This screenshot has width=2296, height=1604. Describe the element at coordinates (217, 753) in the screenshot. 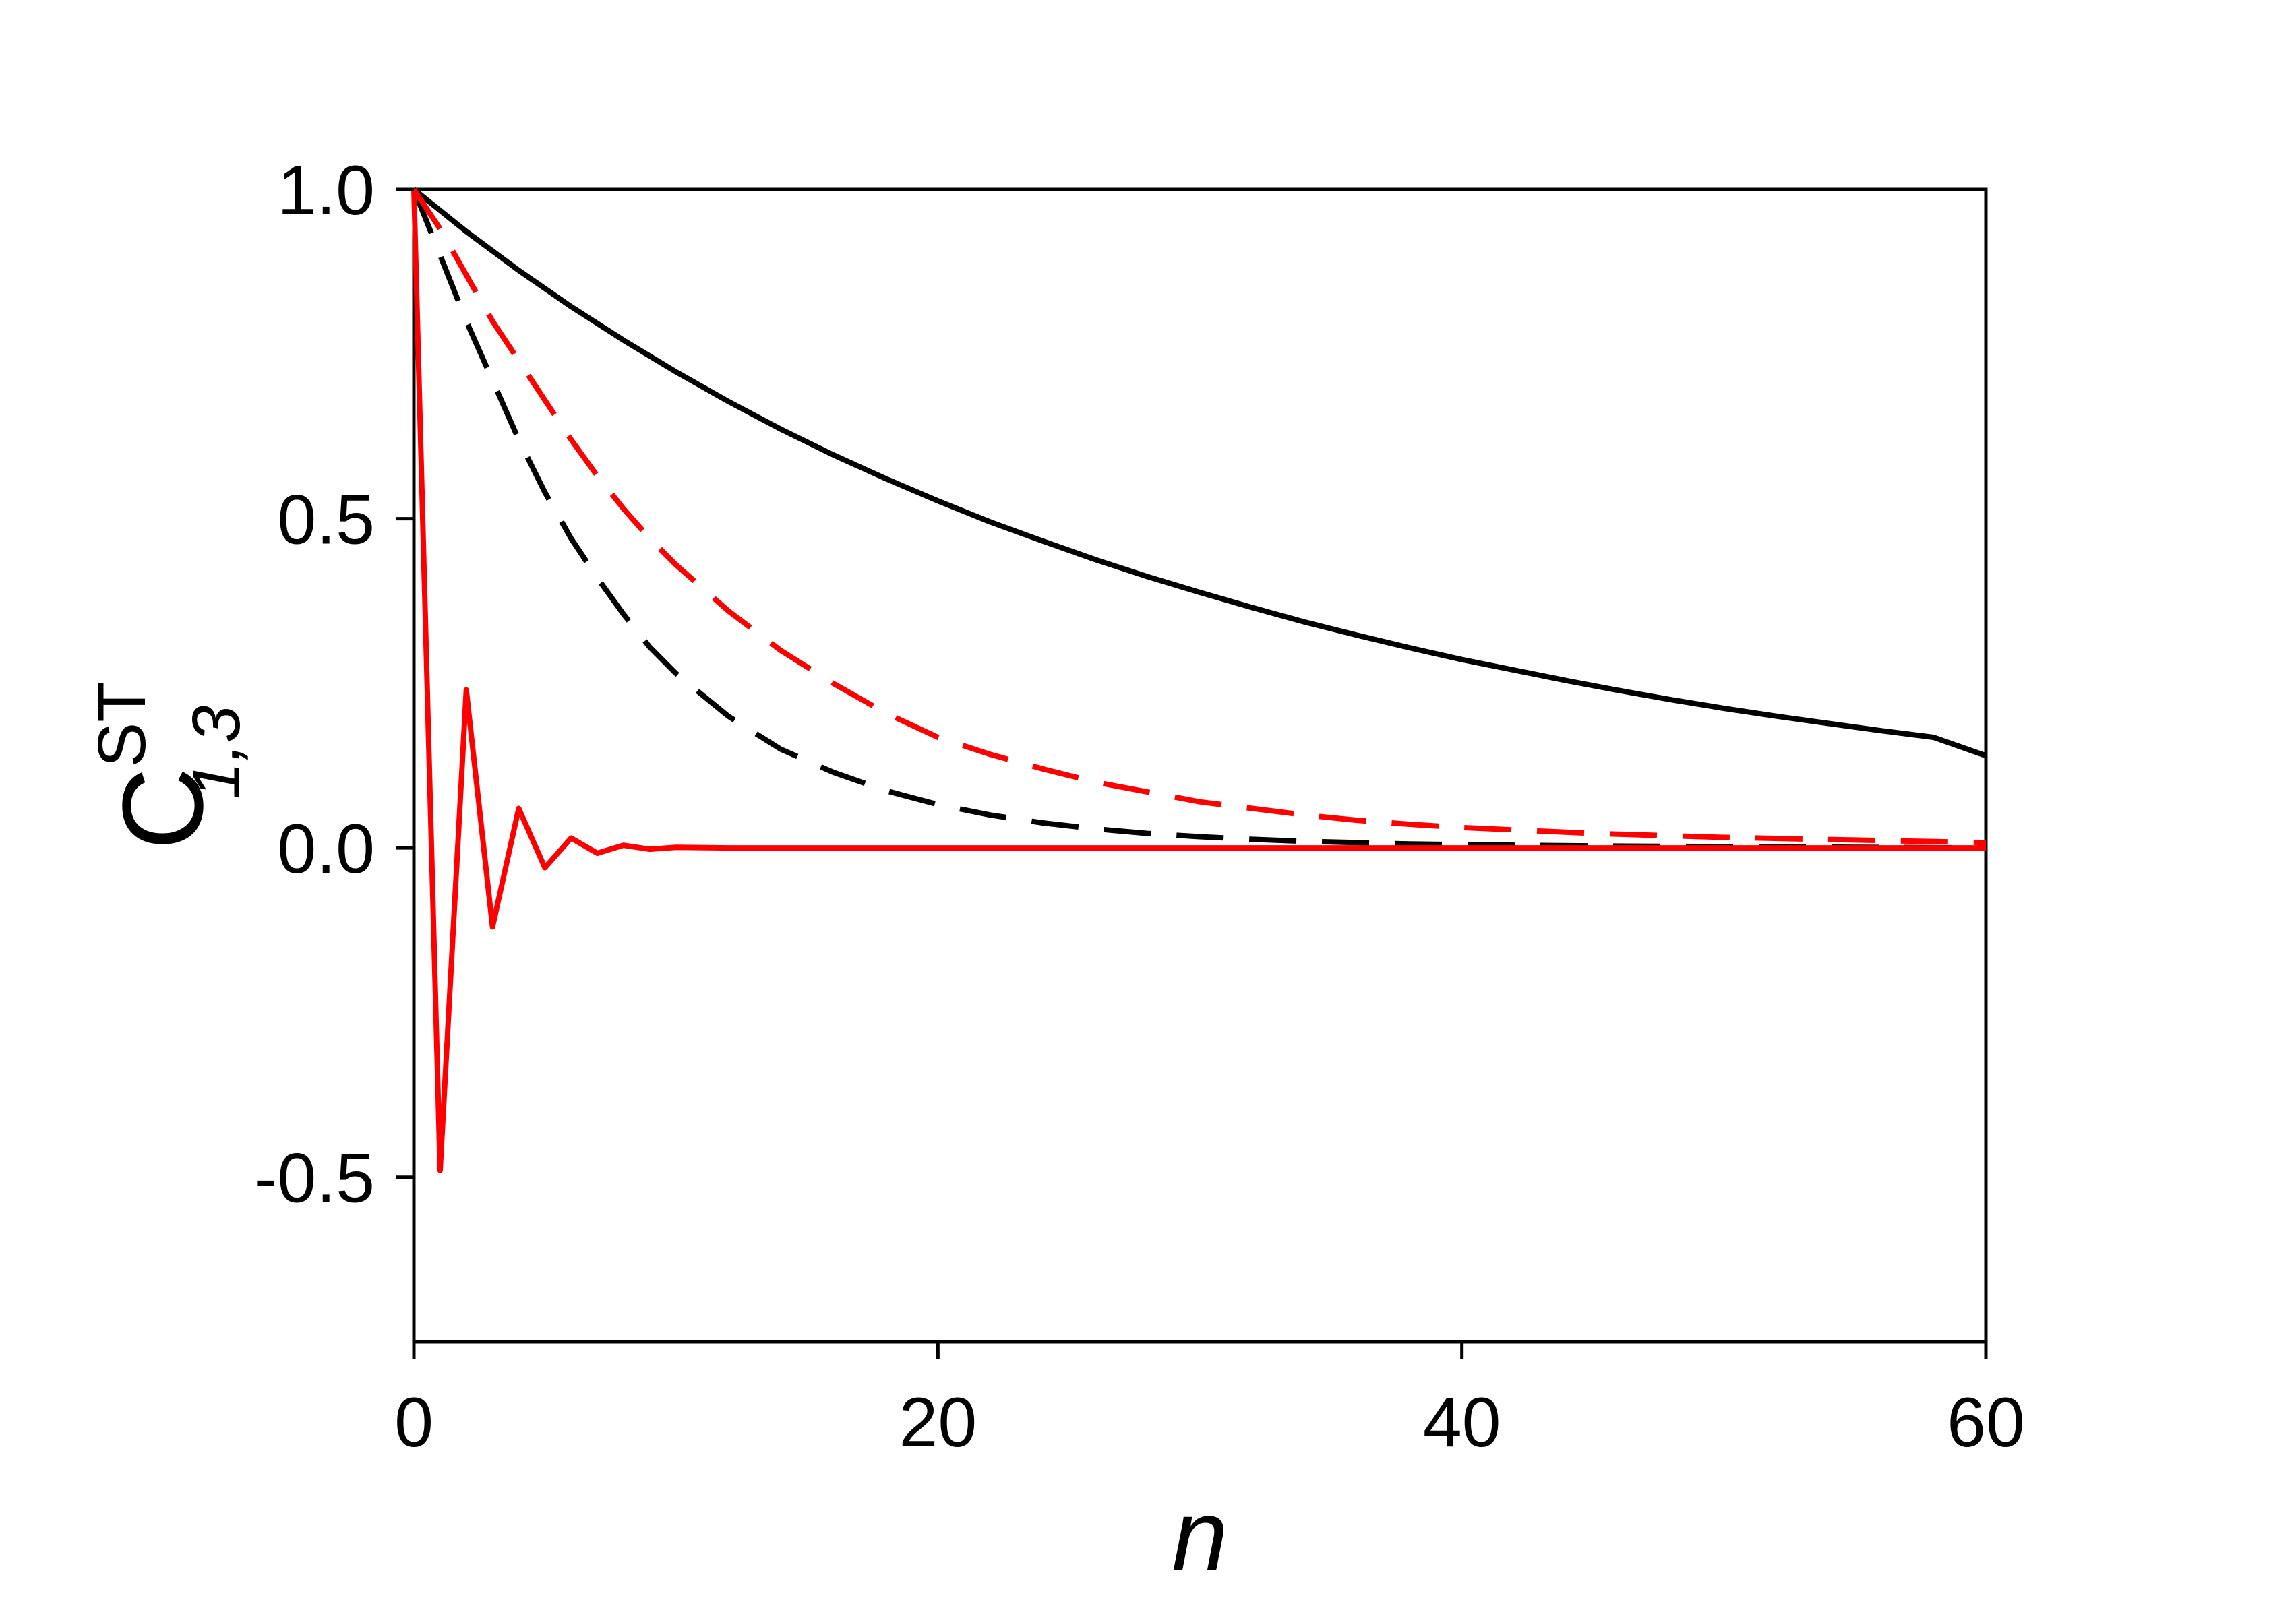

I see `y-axis-title-sub: 1,3` at that location.